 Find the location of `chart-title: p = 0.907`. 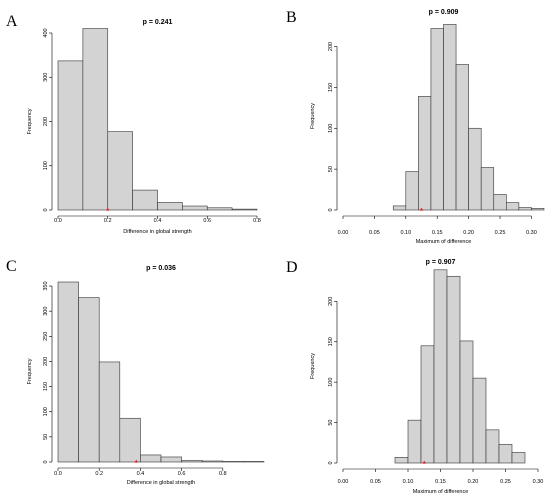

chart-title: p = 0.907 is located at coordinates (441, 262).